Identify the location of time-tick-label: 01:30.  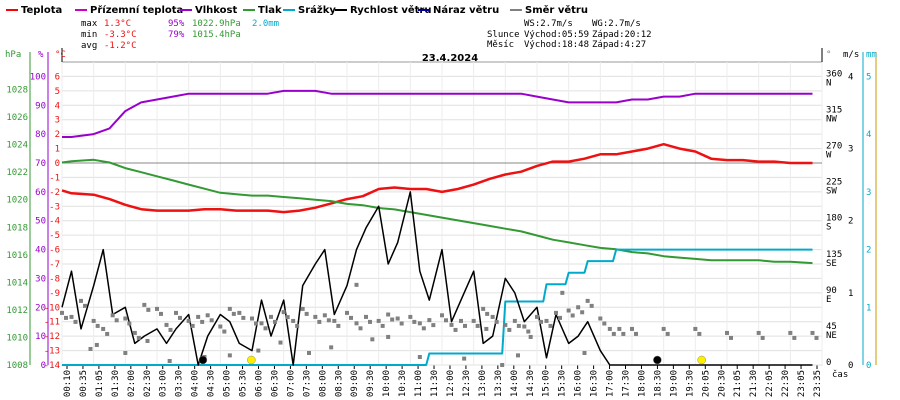
(116, 383).